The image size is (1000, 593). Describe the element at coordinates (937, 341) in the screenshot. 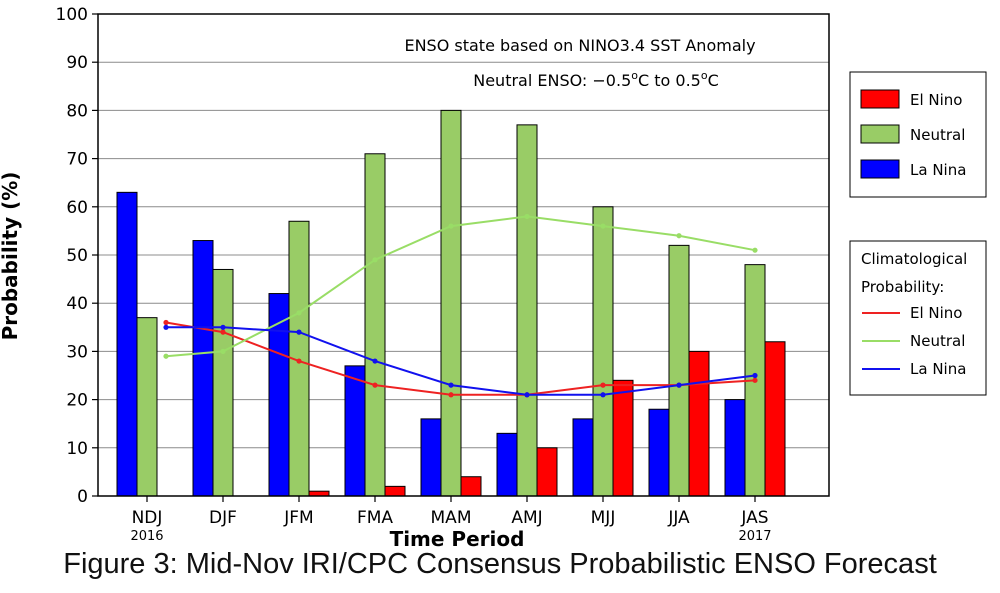

I see `legend-clim-label-neutral: Neutral` at that location.